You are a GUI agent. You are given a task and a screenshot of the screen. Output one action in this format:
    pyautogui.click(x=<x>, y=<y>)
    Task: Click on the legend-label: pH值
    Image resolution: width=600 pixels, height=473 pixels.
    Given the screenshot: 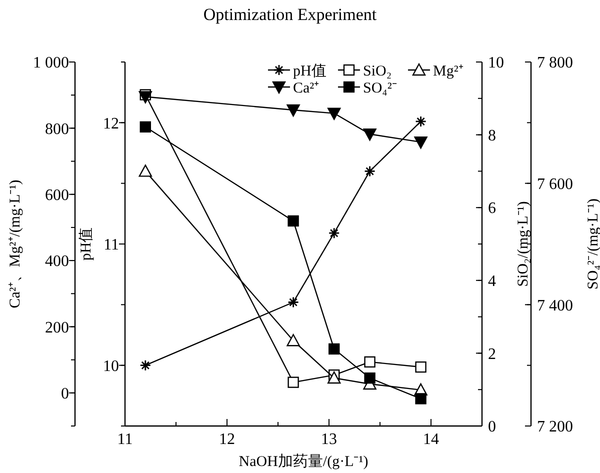 What is the action you would take?
    pyautogui.click(x=309, y=71)
    